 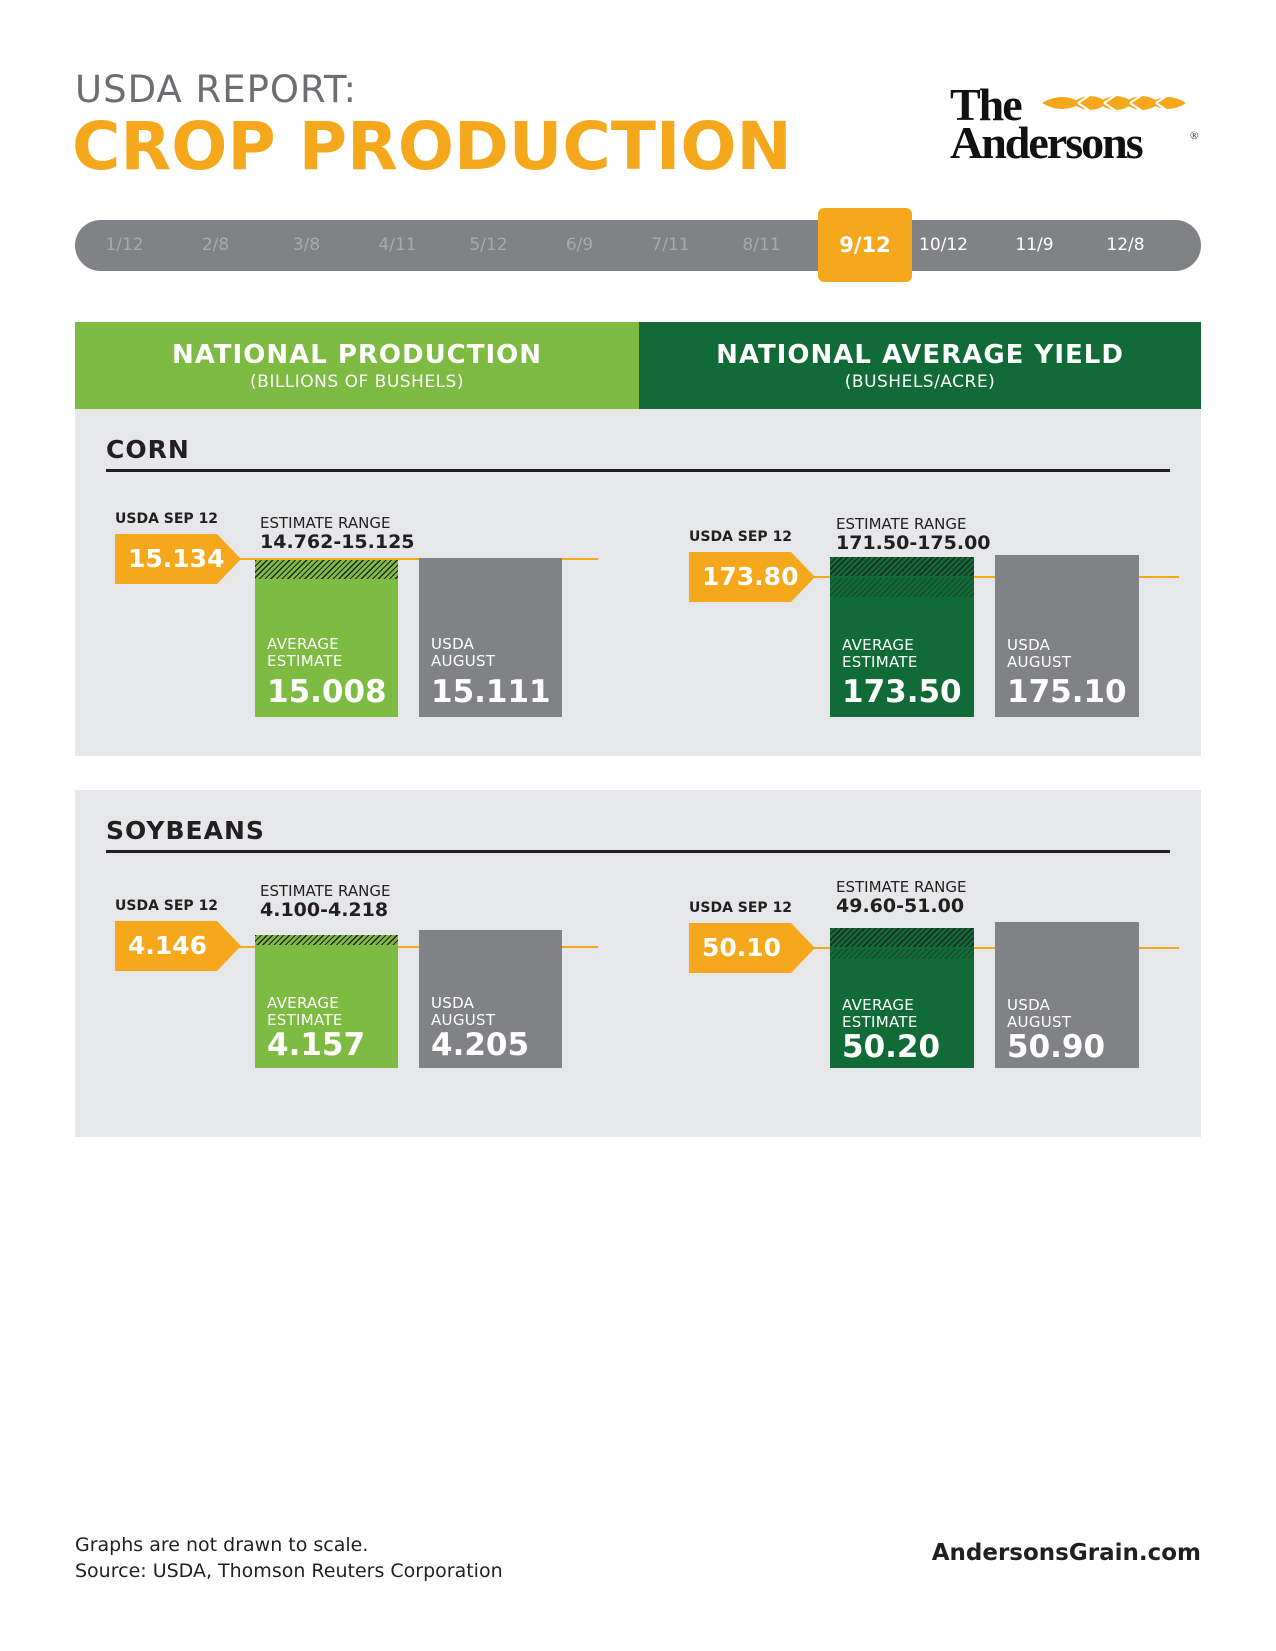 What do you see at coordinates (913, 543) in the screenshot?
I see `estimate-range-value: 171.50-175.00` at bounding box center [913, 543].